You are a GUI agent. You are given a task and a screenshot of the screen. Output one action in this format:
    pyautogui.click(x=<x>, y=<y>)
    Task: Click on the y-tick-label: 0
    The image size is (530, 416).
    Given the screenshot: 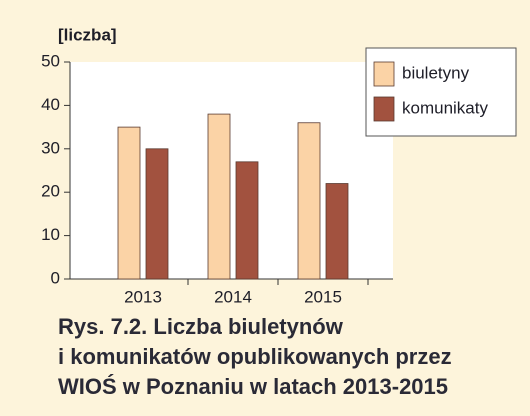 What is the action you would take?
    pyautogui.click(x=55, y=277)
    